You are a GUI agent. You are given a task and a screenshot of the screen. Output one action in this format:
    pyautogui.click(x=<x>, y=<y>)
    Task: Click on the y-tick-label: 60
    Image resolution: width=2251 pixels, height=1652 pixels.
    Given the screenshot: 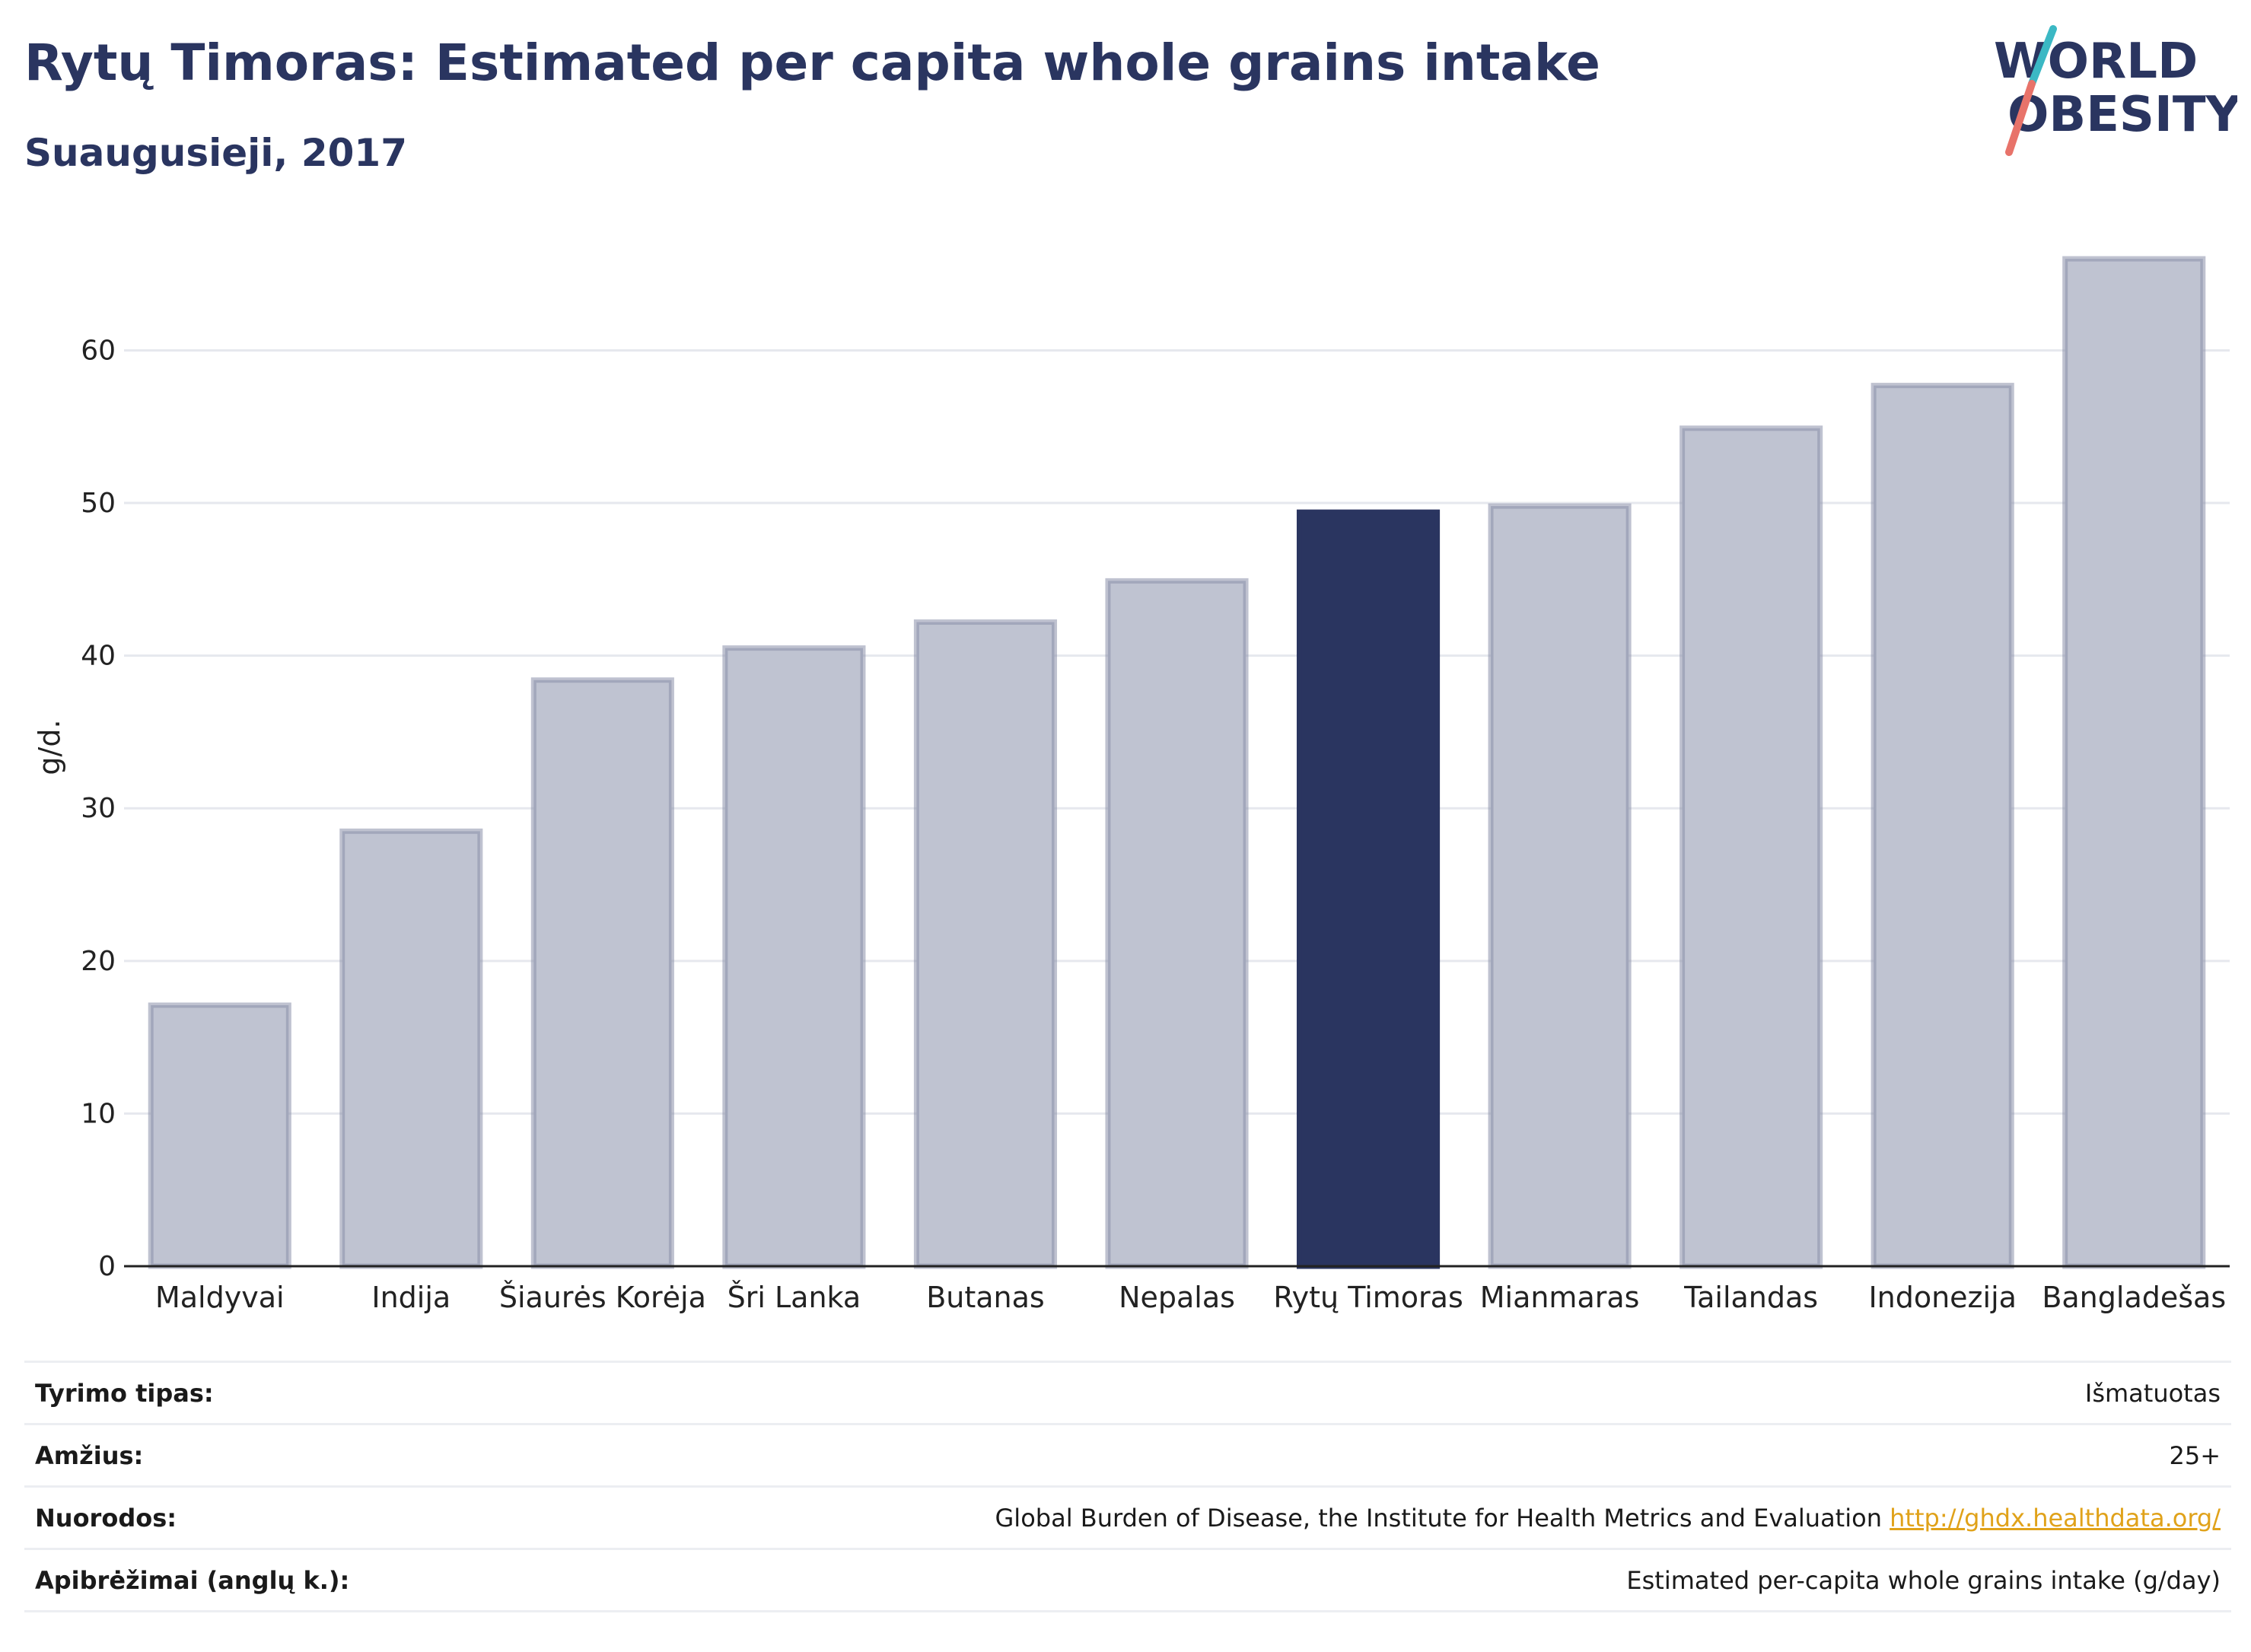 What is the action you would take?
    pyautogui.click(x=98, y=350)
    